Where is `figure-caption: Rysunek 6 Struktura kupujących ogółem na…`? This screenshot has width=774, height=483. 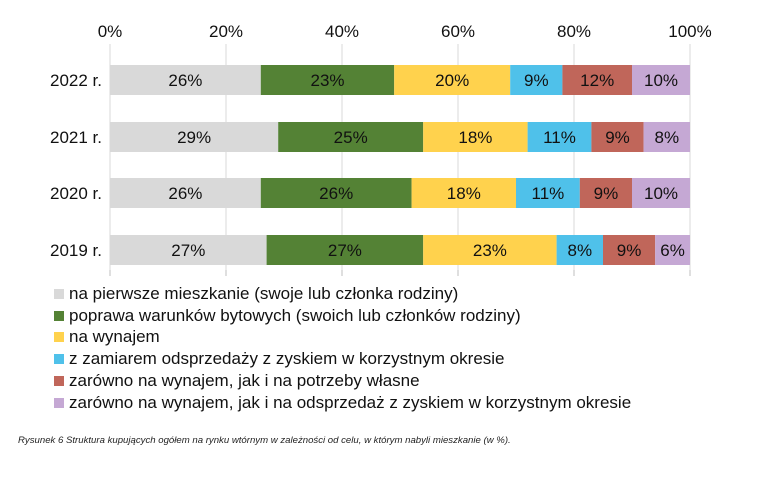 figure-caption: Rysunek 6 Struktura kupujących ogółem na… is located at coordinates (264, 440).